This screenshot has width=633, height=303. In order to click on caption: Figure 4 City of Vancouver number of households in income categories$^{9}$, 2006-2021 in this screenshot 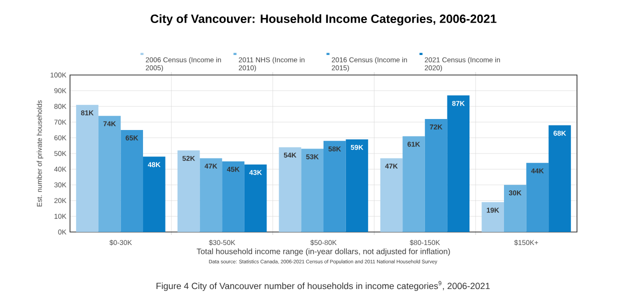, I will do `click(323, 286)`.